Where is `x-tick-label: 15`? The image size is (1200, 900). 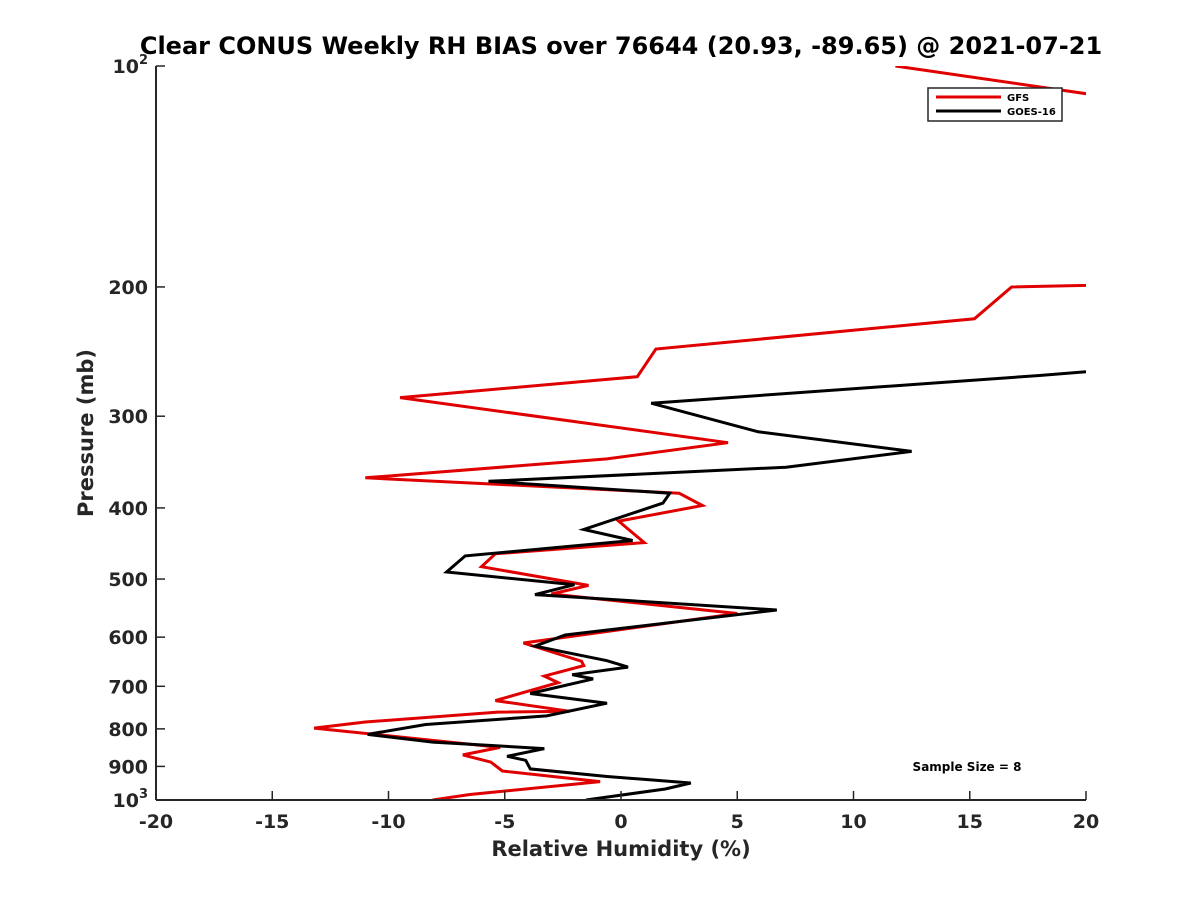 x-tick-label: 15 is located at coordinates (970, 822).